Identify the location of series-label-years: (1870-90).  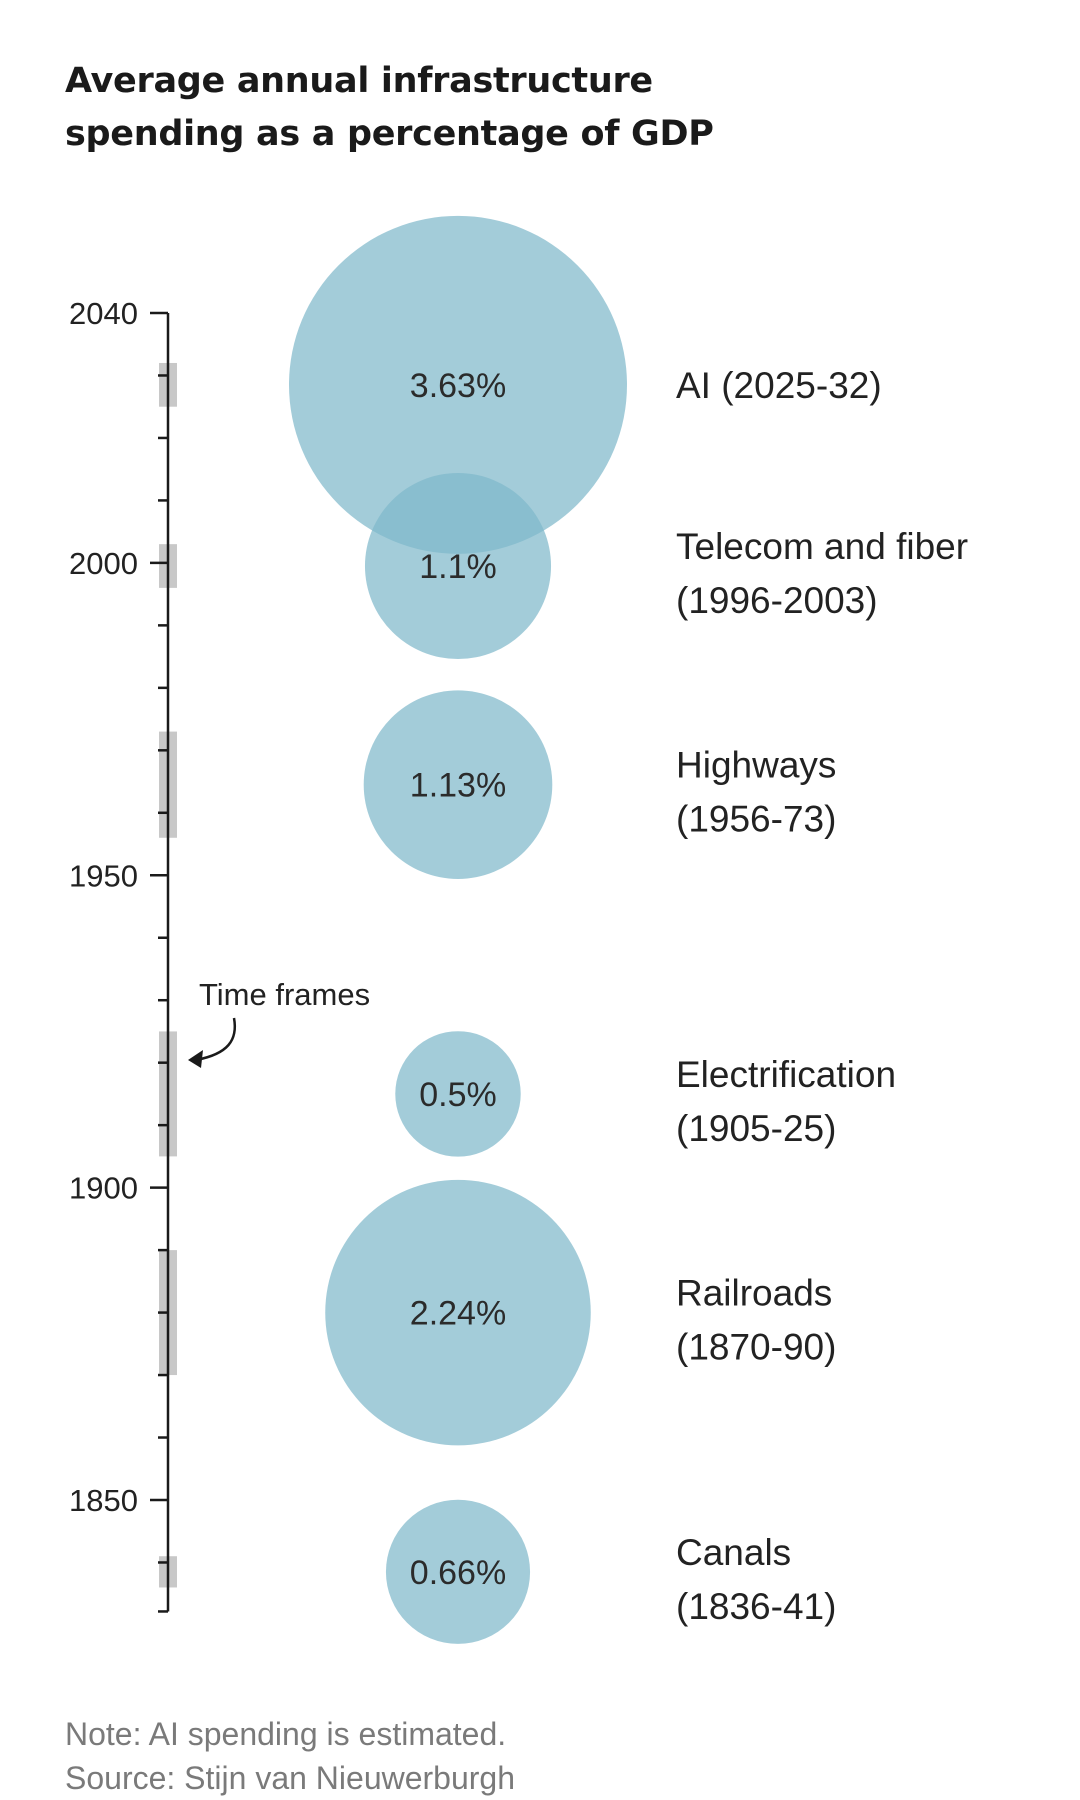
(756, 1347).